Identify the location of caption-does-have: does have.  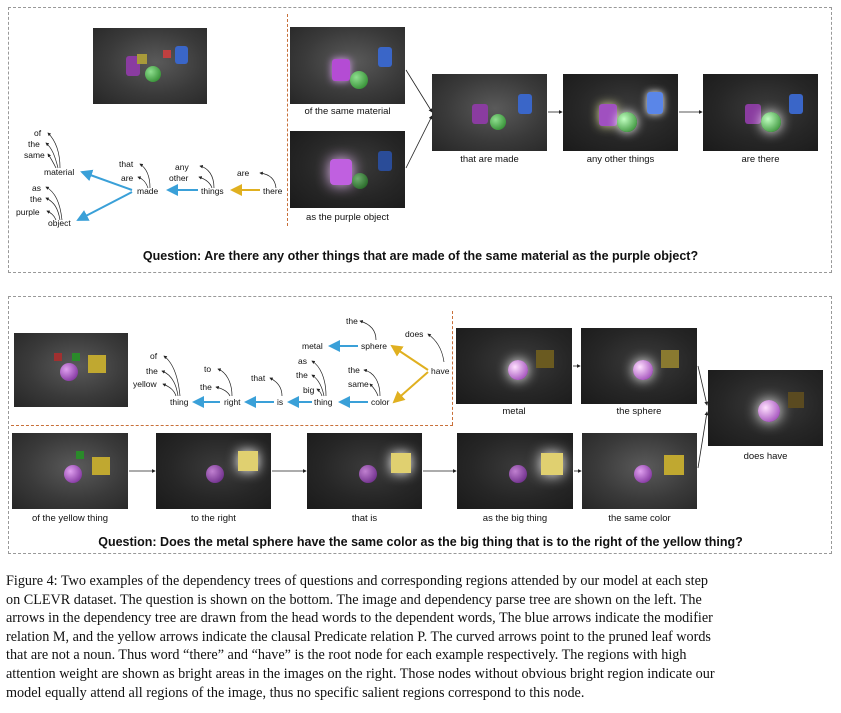
(765, 456).